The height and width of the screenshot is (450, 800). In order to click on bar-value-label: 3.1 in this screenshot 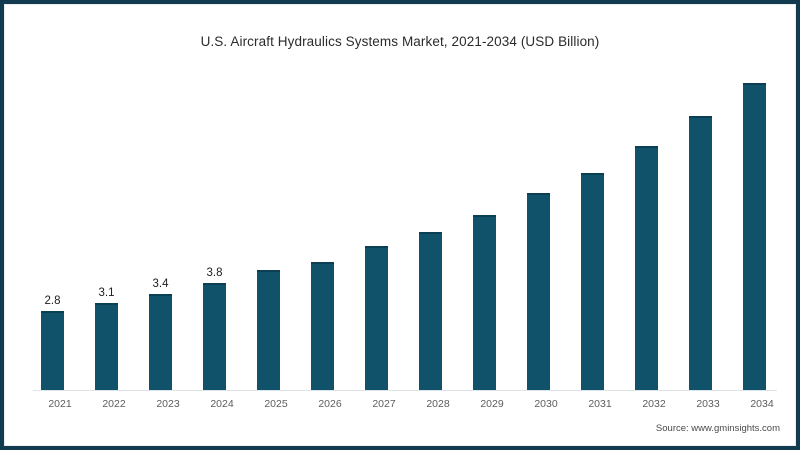, I will do `click(106, 292)`.